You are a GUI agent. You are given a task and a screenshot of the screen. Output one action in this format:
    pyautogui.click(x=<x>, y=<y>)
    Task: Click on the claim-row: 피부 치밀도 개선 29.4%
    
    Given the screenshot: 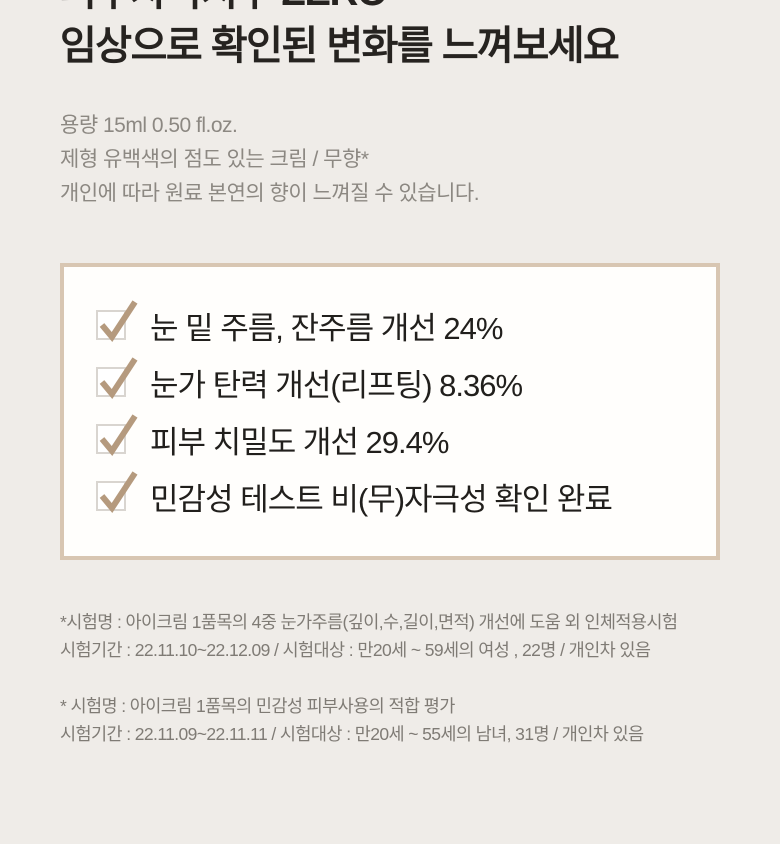 What is the action you would take?
    pyautogui.click(x=396, y=437)
    